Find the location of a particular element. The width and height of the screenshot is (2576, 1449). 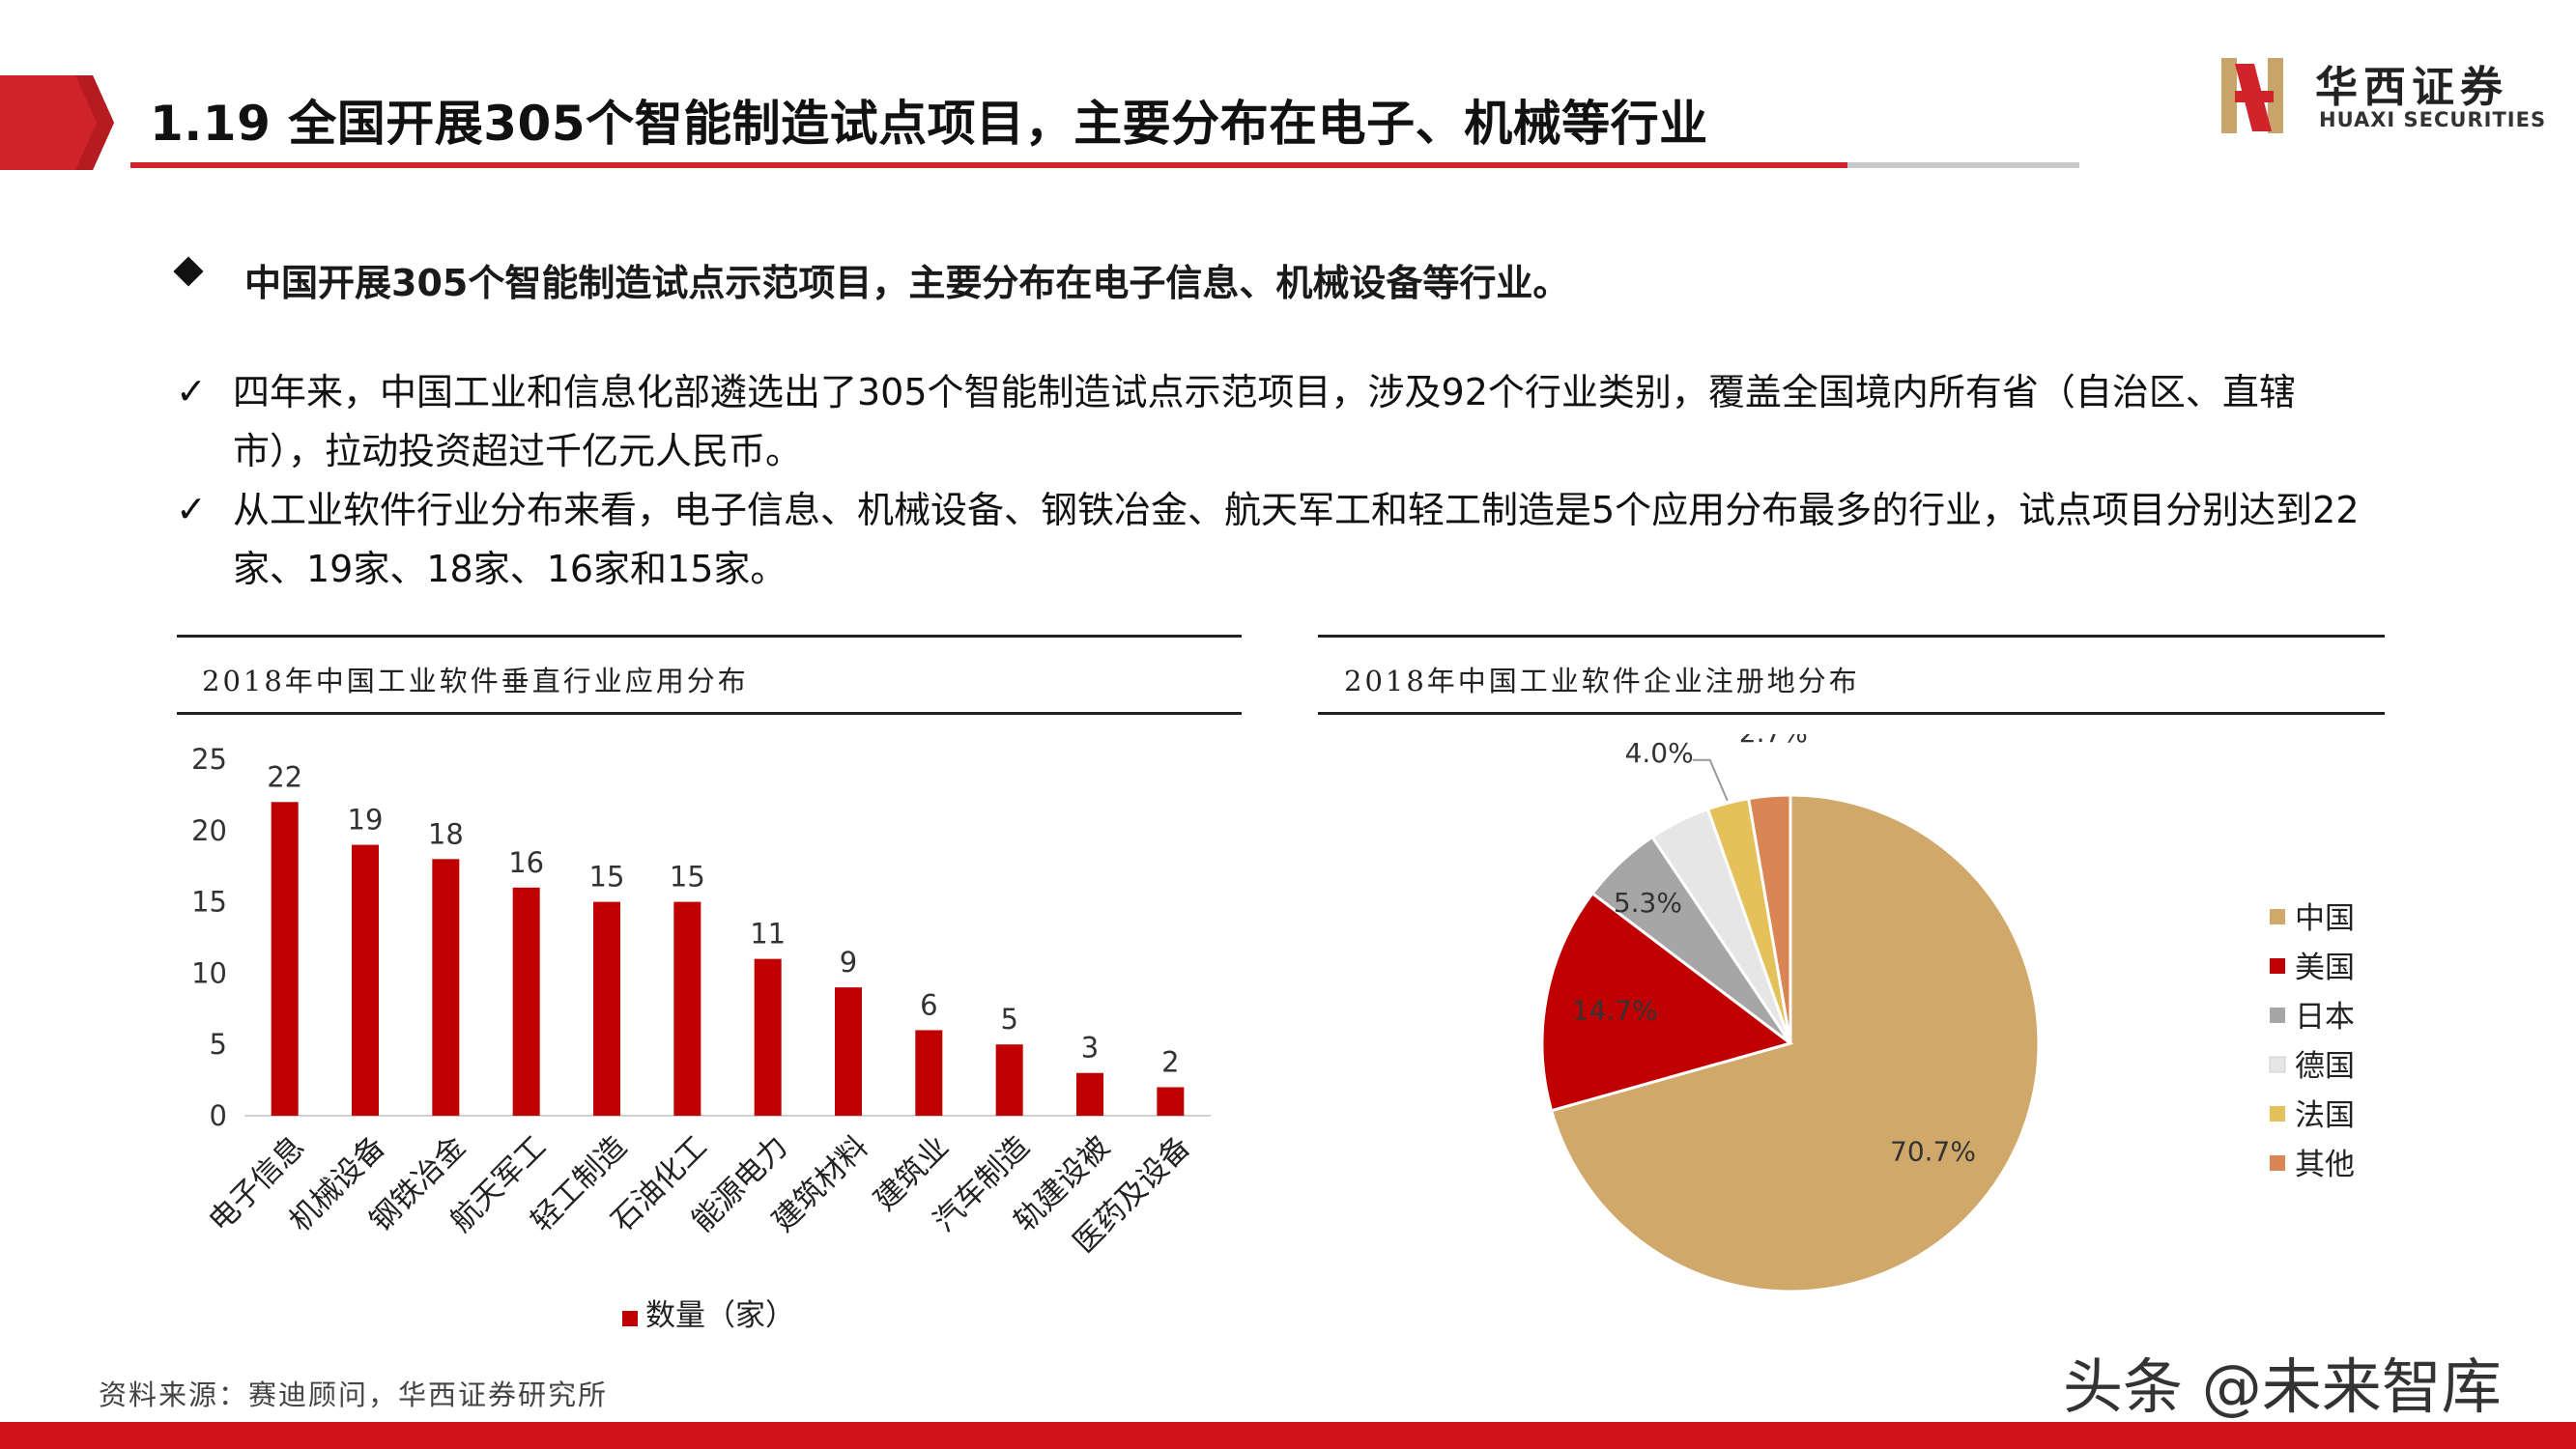

bar-value-label: 9 is located at coordinates (849, 962).